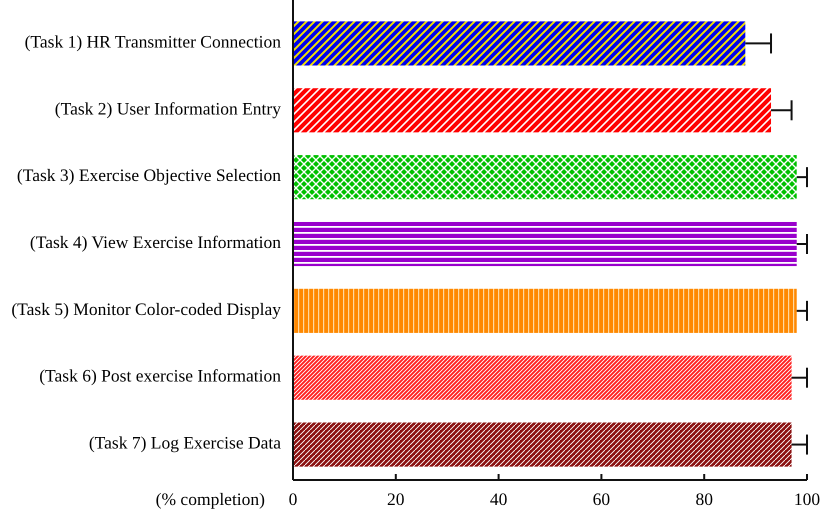 The height and width of the screenshot is (516, 822). What do you see at coordinates (601, 499) in the screenshot?
I see `x-tick-label: 60` at bounding box center [601, 499].